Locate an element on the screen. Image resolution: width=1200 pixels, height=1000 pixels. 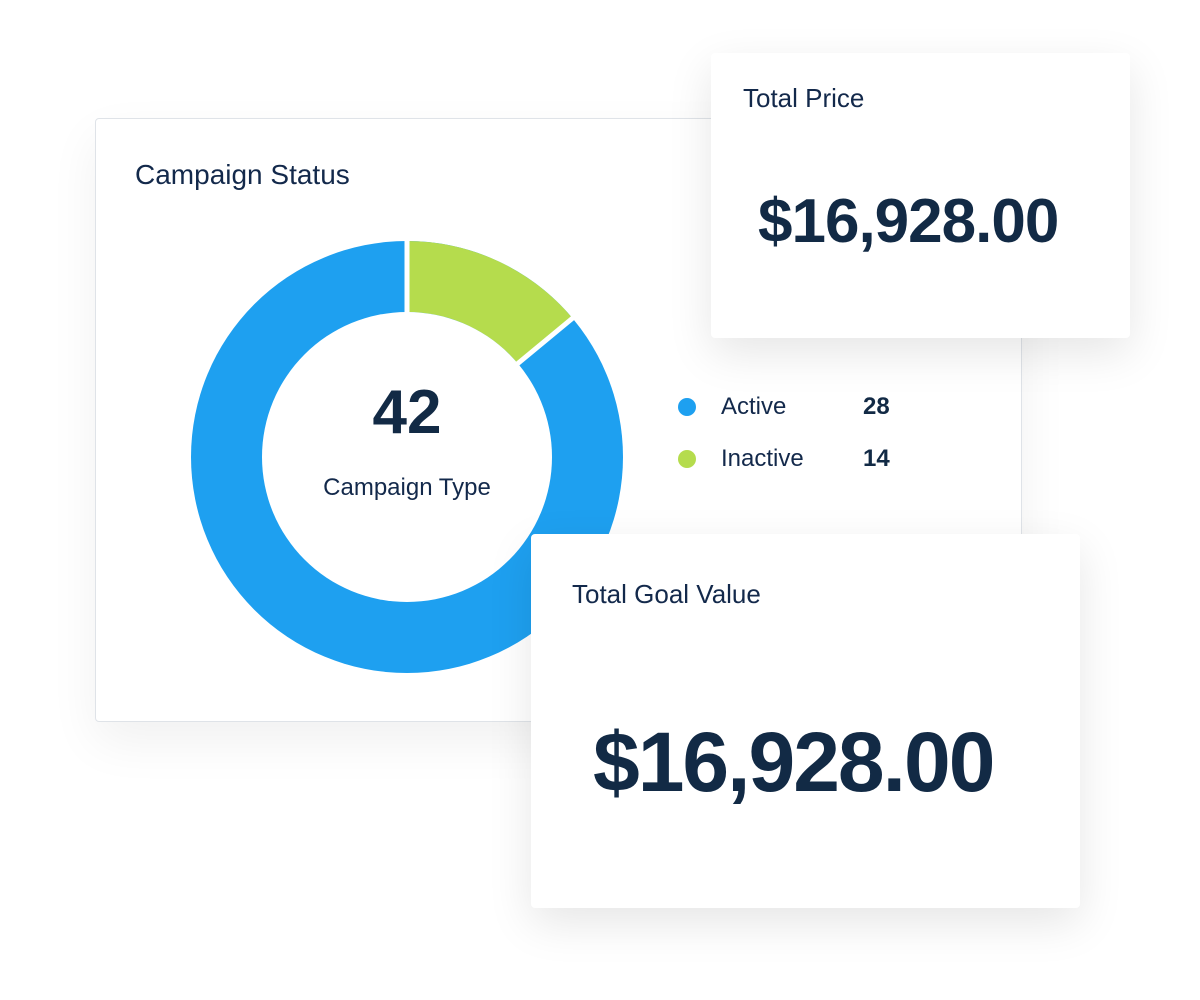
inactive-dot-icon is located at coordinates (687, 459).